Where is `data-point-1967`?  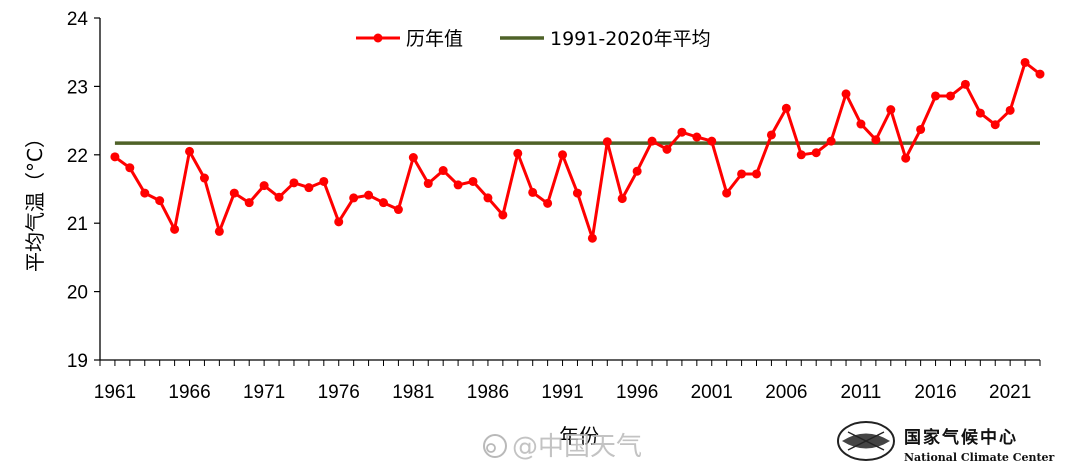 data-point-1967 is located at coordinates (204, 178).